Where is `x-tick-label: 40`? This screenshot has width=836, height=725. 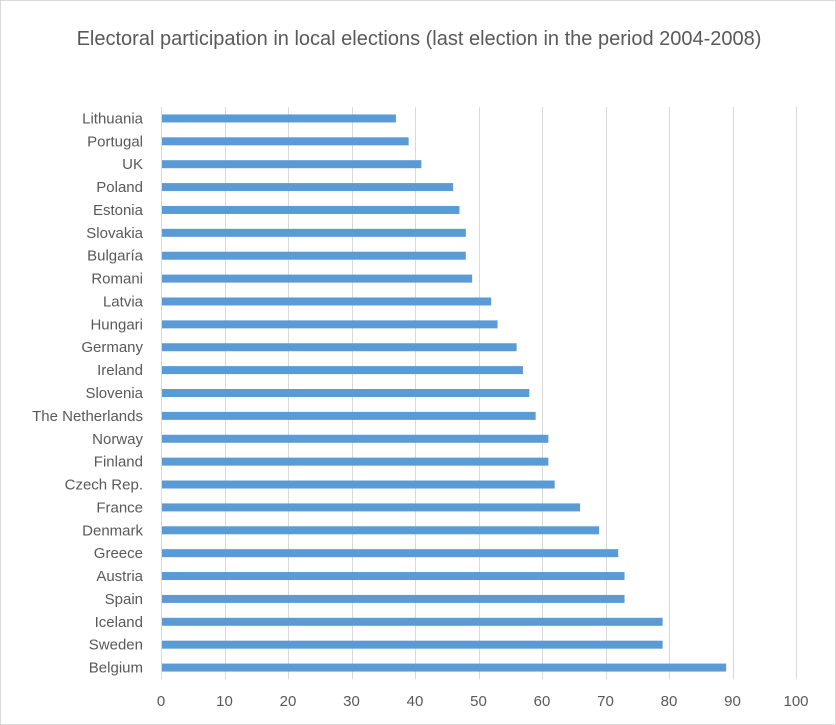
x-tick-label: 40 is located at coordinates (415, 701).